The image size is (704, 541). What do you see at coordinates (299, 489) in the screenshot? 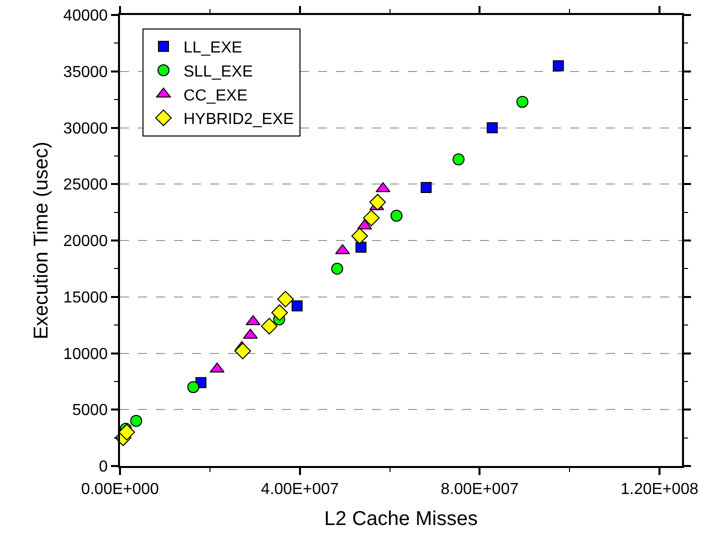
I see `x-tick-label: 4.00E+007` at bounding box center [299, 489].